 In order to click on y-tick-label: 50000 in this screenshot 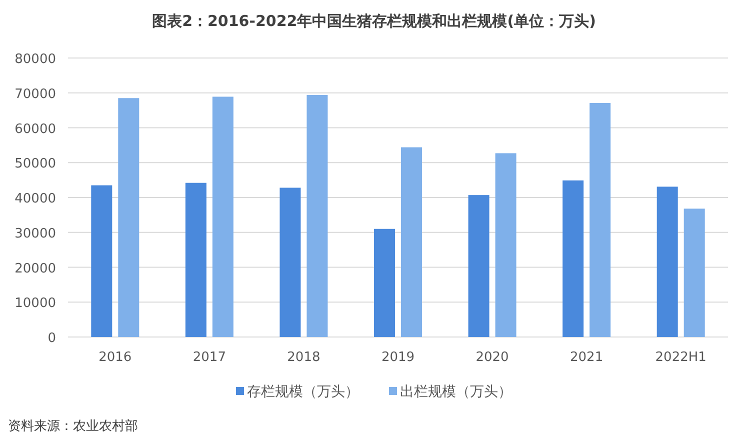, I will do `click(35, 164)`.